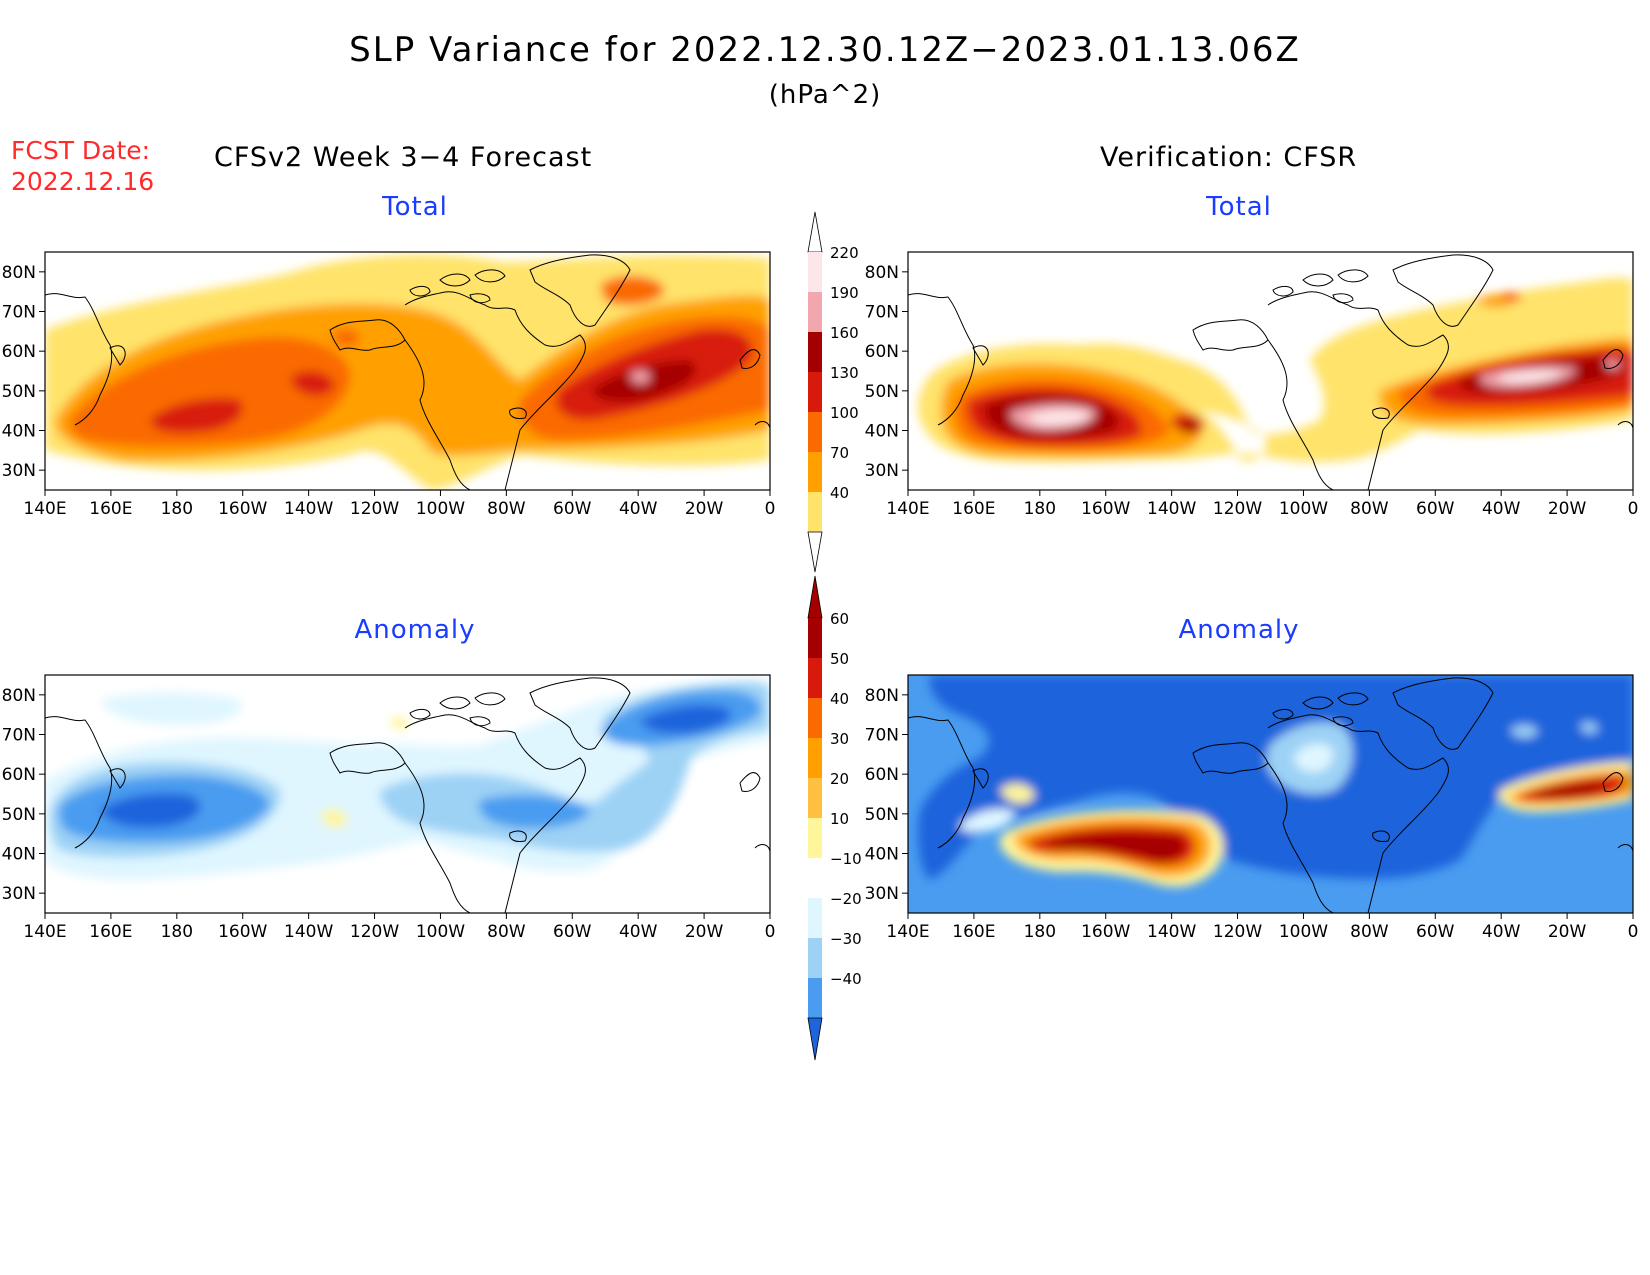  What do you see at coordinates (415, 630) in the screenshot?
I see `forecast-anomaly-title: Anomaly` at bounding box center [415, 630].